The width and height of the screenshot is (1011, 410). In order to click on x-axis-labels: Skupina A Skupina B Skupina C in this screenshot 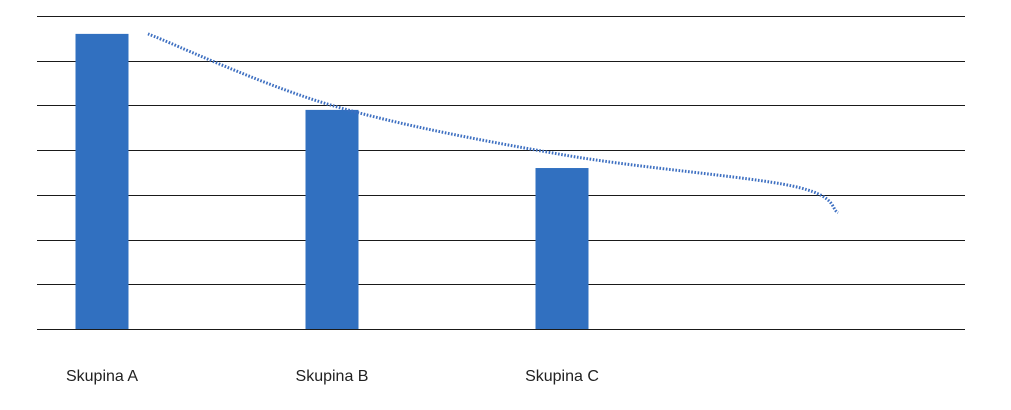, I will do `click(332, 376)`.